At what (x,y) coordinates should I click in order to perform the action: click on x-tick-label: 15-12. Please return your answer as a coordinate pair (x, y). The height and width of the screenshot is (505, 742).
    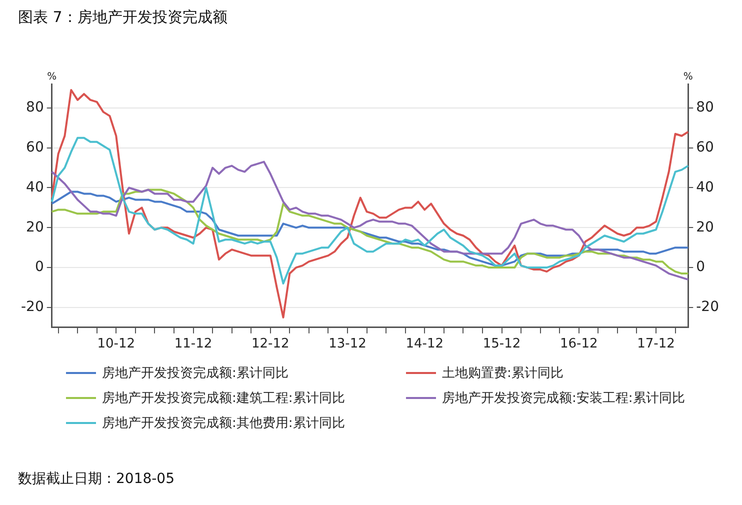
    Looking at the image, I should click on (501, 344).